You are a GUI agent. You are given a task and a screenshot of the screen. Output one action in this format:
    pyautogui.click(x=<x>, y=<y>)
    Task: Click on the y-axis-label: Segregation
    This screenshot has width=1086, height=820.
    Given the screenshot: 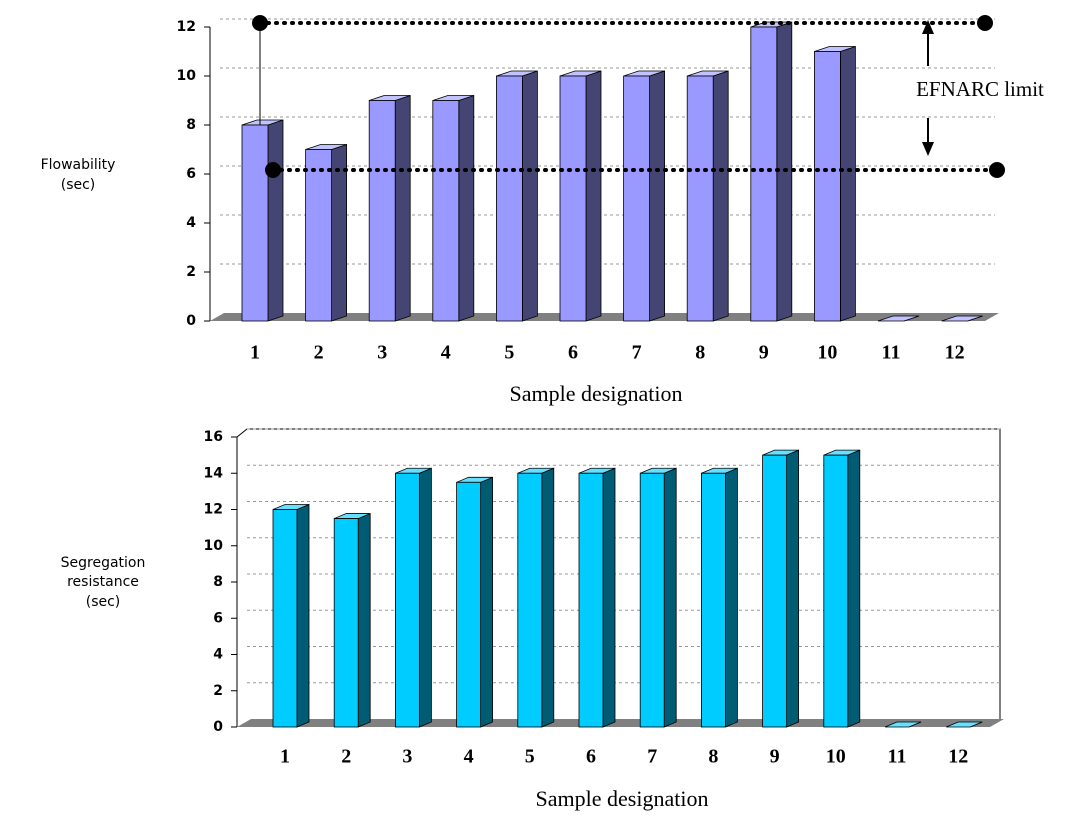 What is the action you would take?
    pyautogui.click(x=103, y=563)
    